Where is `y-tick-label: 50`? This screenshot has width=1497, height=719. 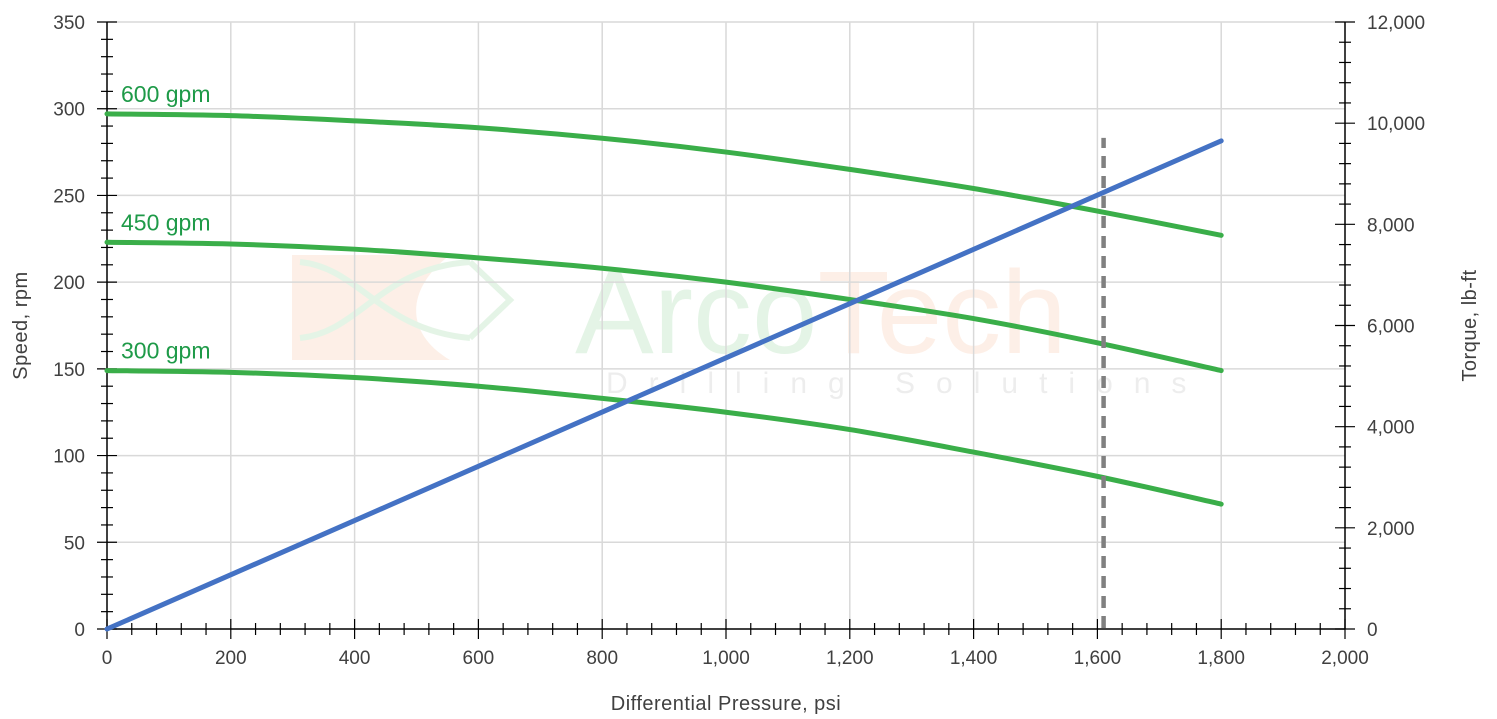
y-tick-label: 50 is located at coordinates (74, 543).